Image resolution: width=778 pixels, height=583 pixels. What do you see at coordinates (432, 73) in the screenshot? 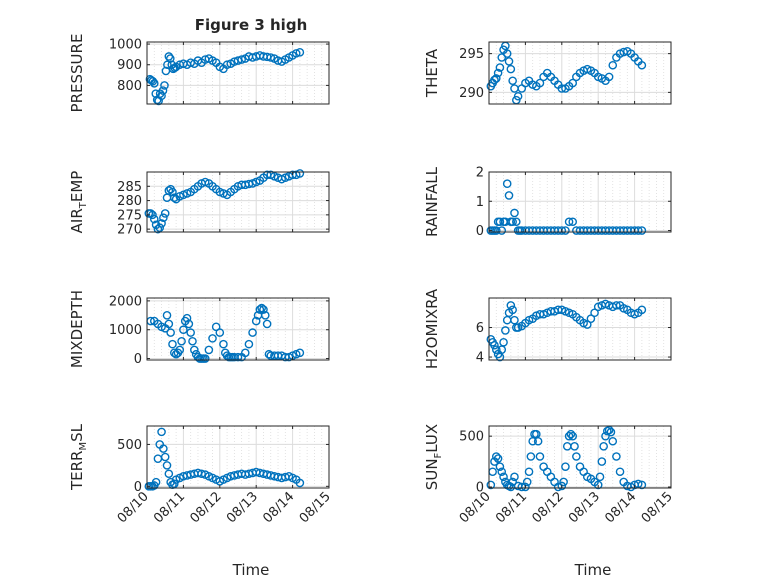
I see `y-axis-label: THETA` at bounding box center [432, 73].